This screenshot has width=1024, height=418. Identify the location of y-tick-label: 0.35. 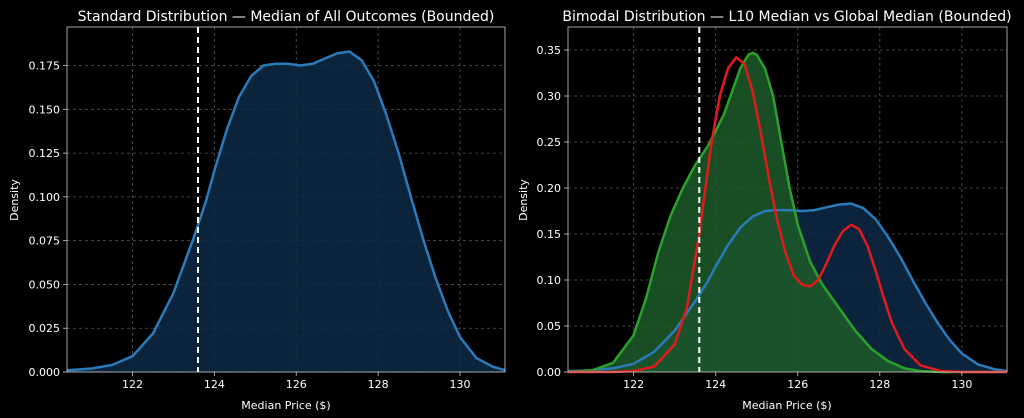
(549, 50).